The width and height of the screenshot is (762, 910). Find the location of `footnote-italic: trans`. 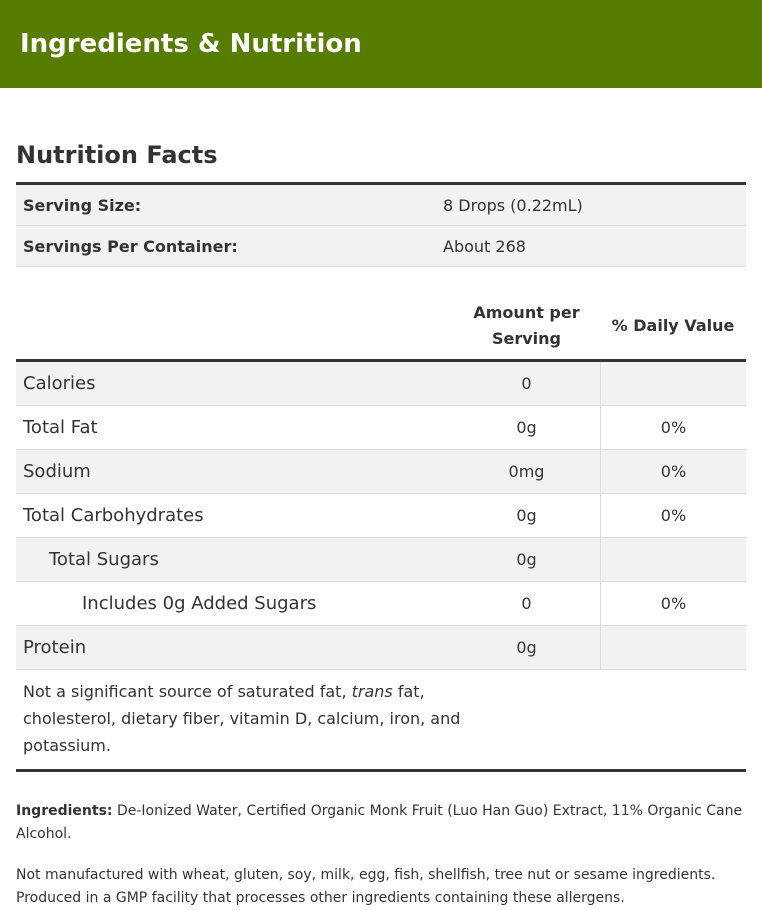

footnote-italic: trans is located at coordinates (372, 691).